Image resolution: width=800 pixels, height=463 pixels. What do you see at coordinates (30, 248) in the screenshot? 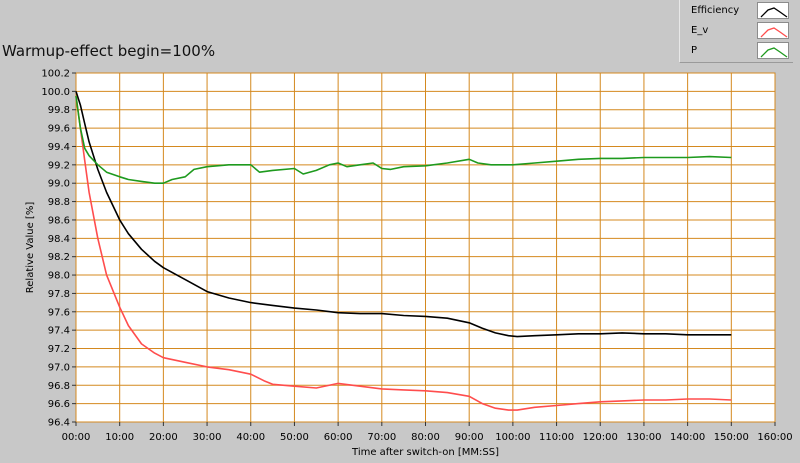
I see `y-axis-title: Relative Value [%]` at bounding box center [30, 248].